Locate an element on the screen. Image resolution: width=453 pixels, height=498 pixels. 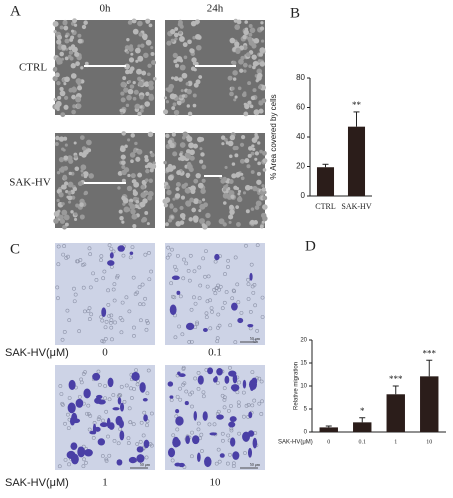
significance: * is located at coordinates (362, 411).